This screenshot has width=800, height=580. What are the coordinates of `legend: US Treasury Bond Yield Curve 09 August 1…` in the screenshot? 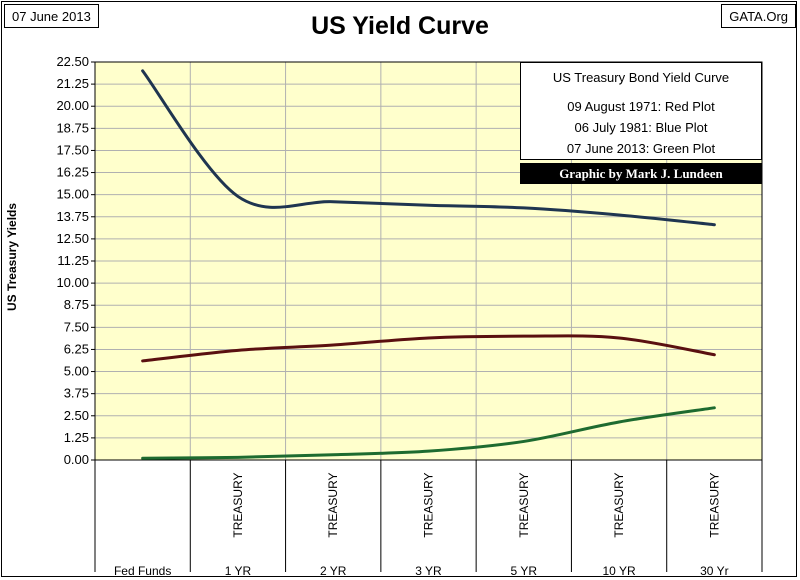 It's located at (641, 111).